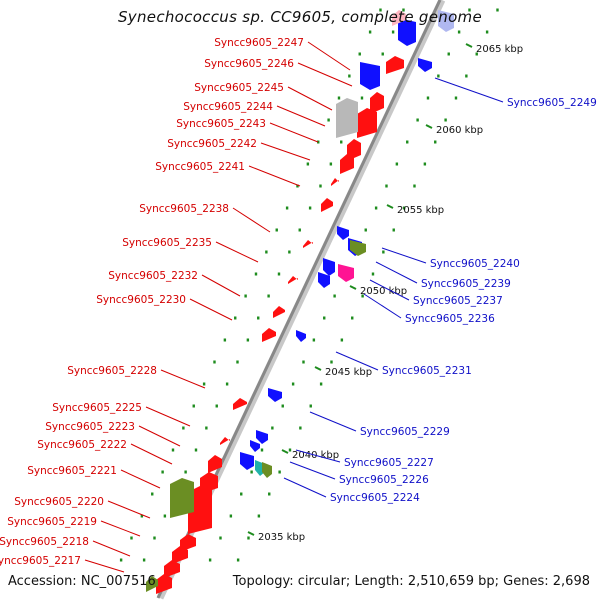 The image size is (600, 604). I want to click on right-gene-label: Syncc9605_2231, so click(427, 371).